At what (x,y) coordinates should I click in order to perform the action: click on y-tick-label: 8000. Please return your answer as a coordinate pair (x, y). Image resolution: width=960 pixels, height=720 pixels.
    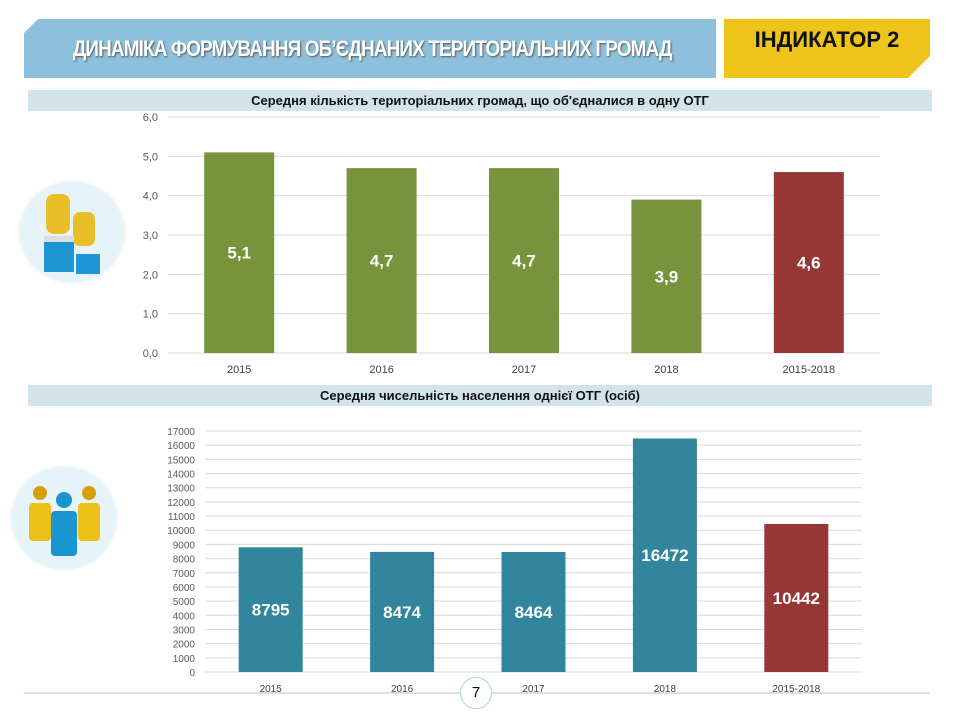
    Looking at the image, I should click on (184, 560).